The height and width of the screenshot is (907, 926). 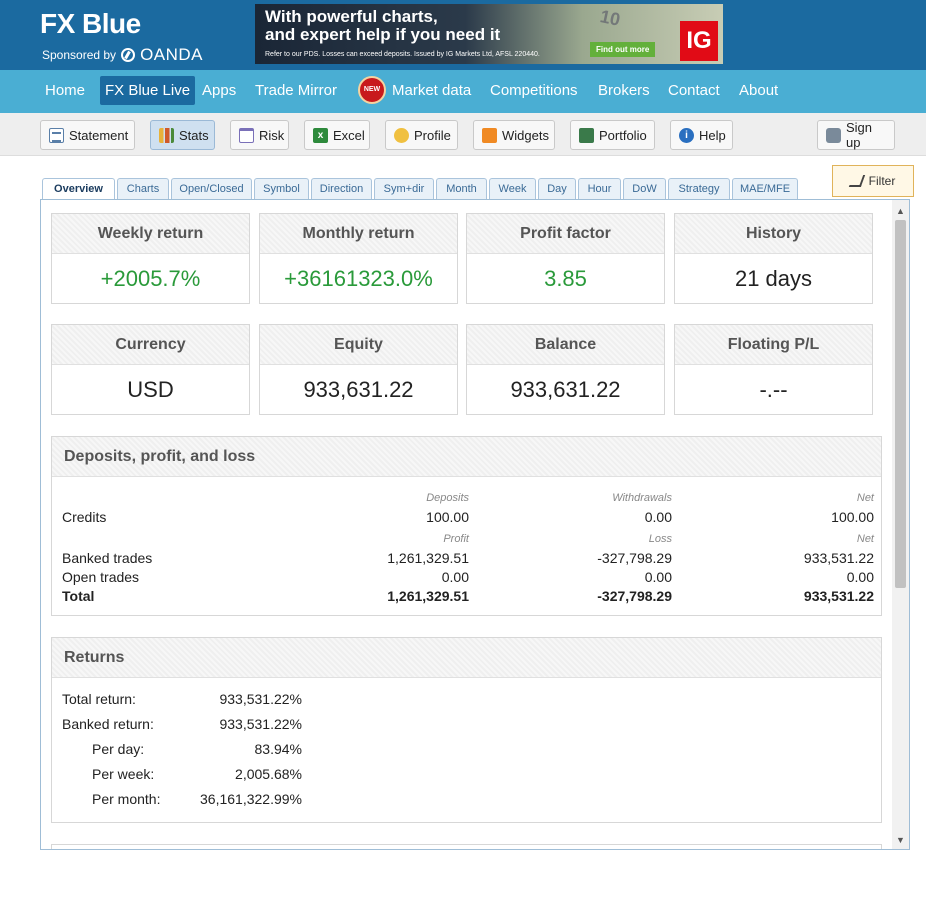 I want to click on profile-label: Profile, so click(x=432, y=135).